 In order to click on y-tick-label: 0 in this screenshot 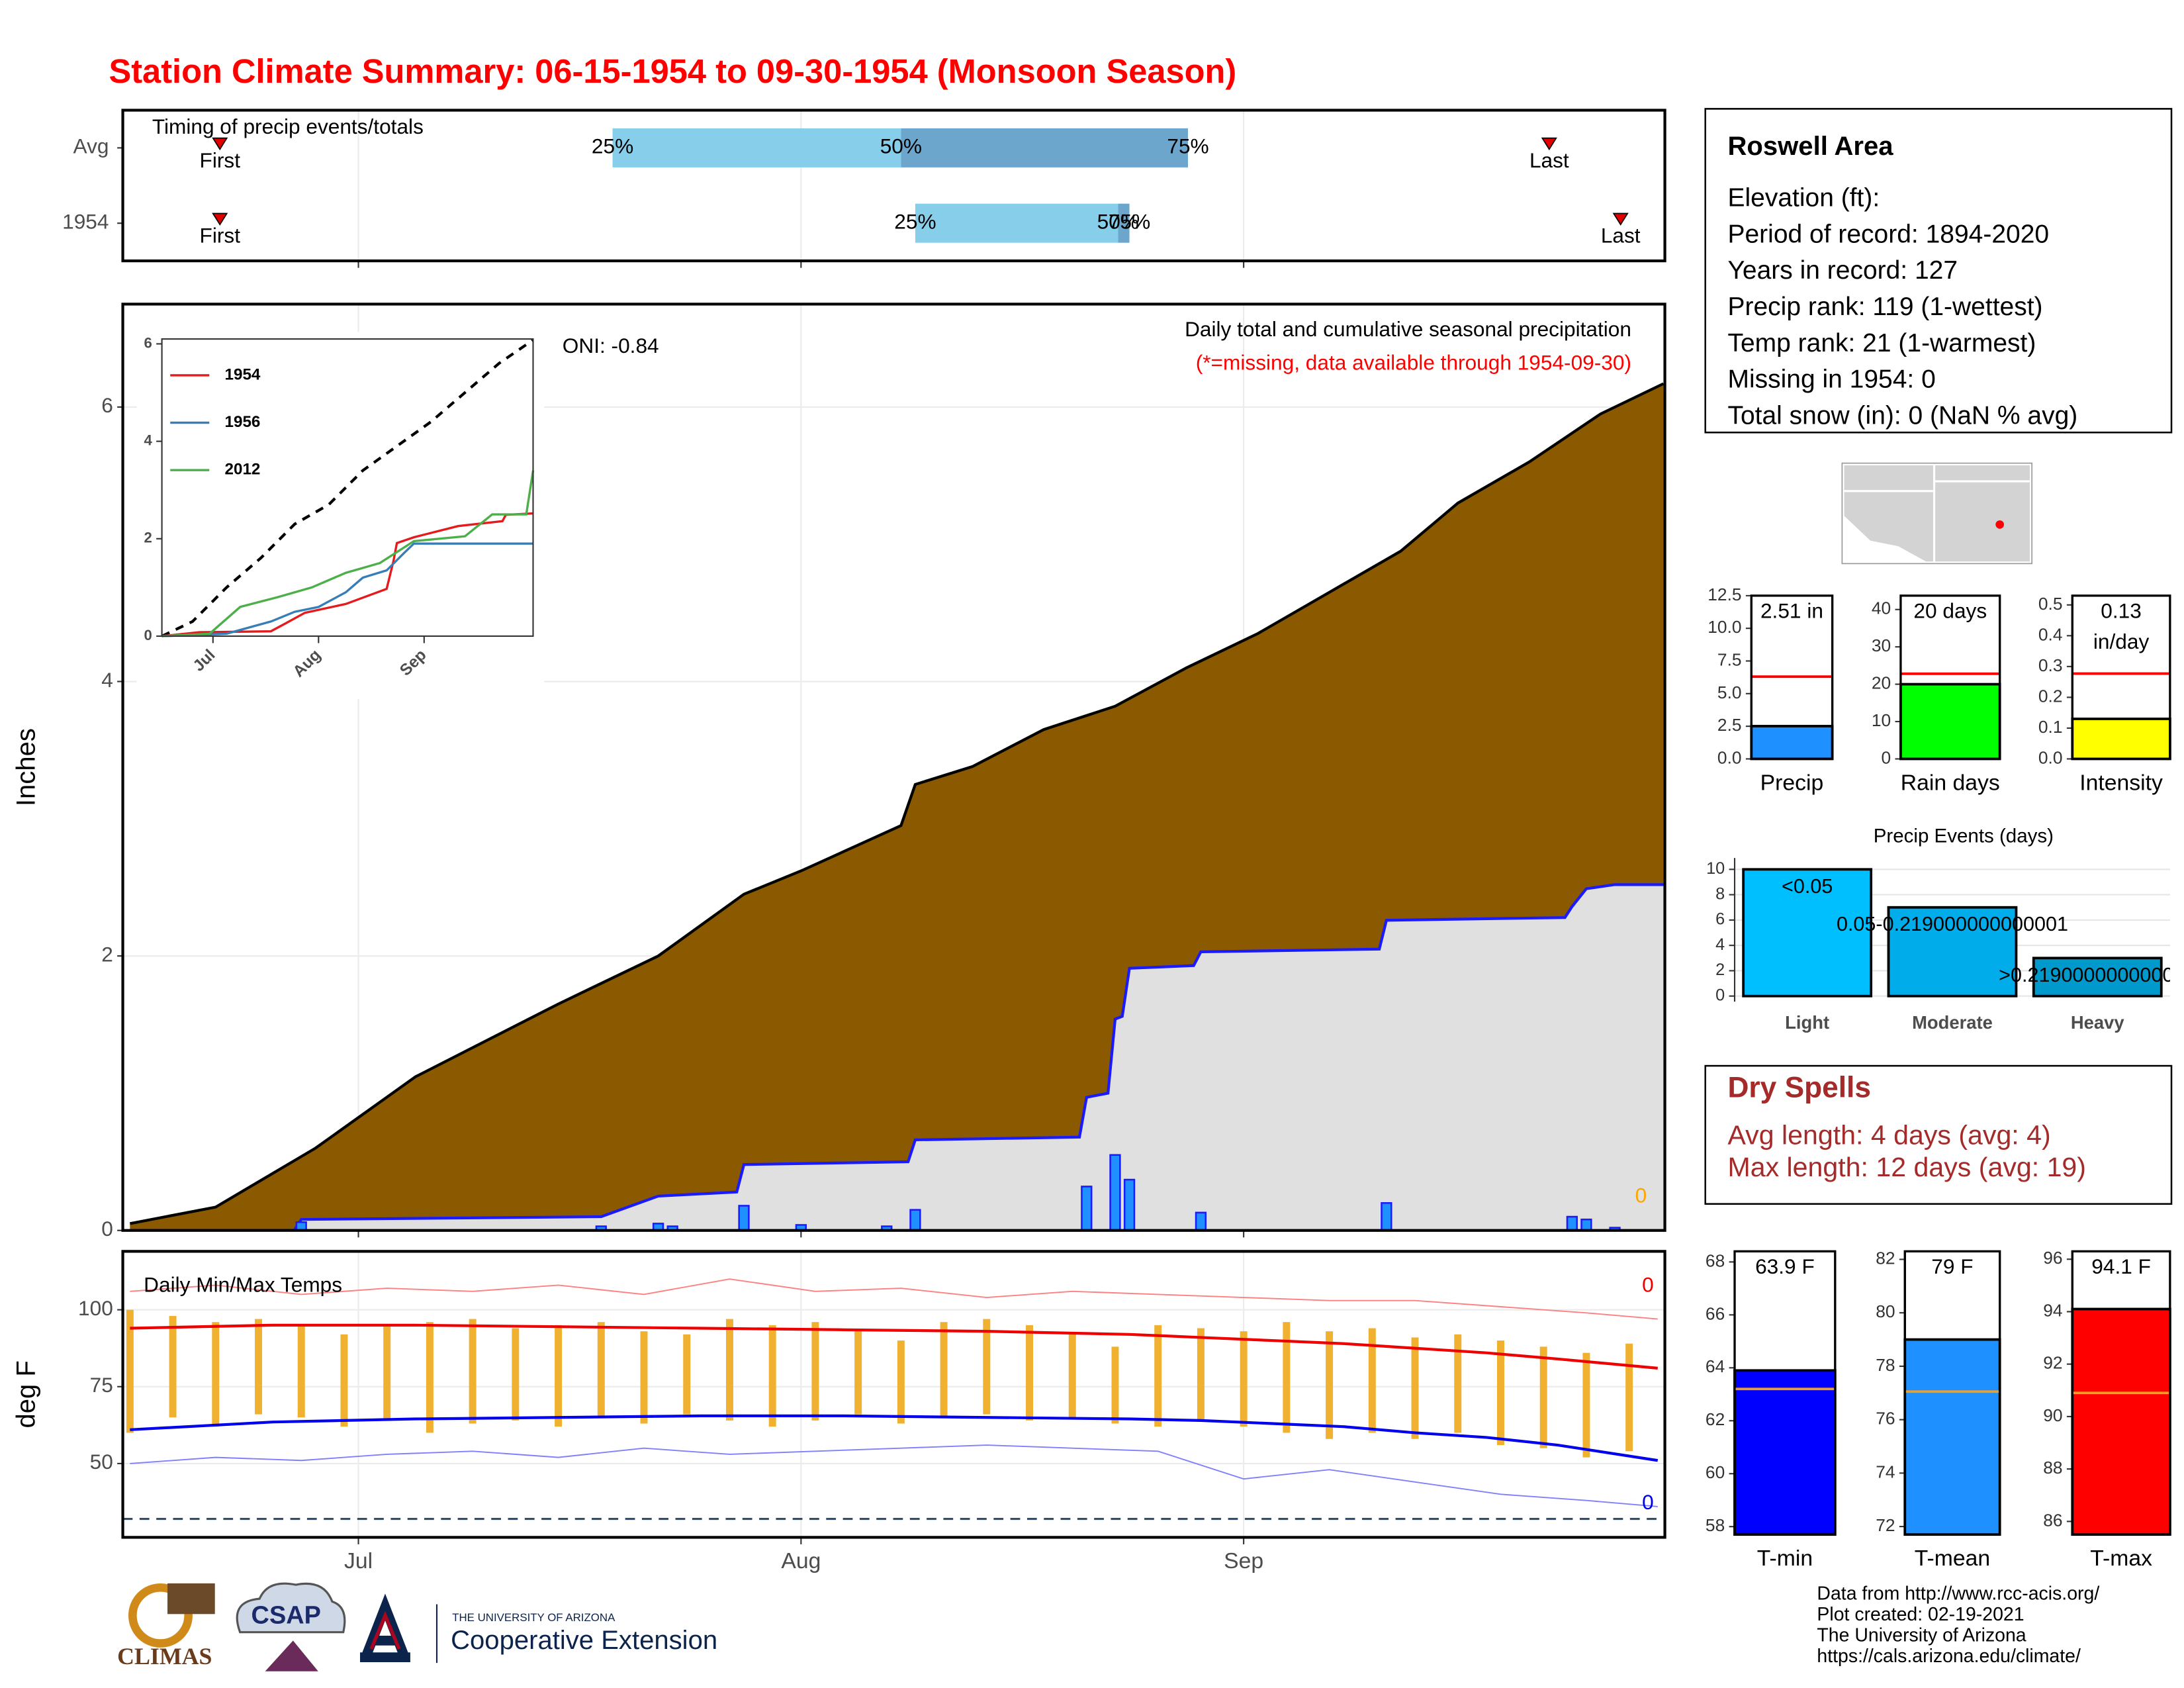, I will do `click(148, 635)`.